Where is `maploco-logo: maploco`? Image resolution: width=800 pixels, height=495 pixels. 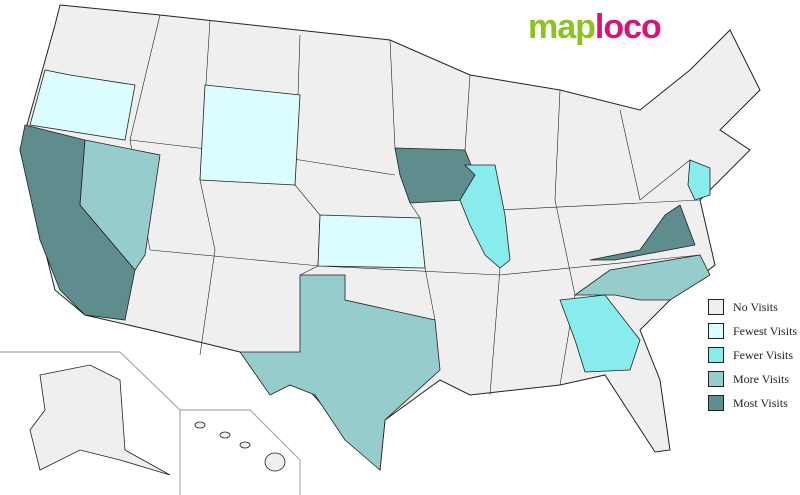
maploco-logo: maploco is located at coordinates (595, 27).